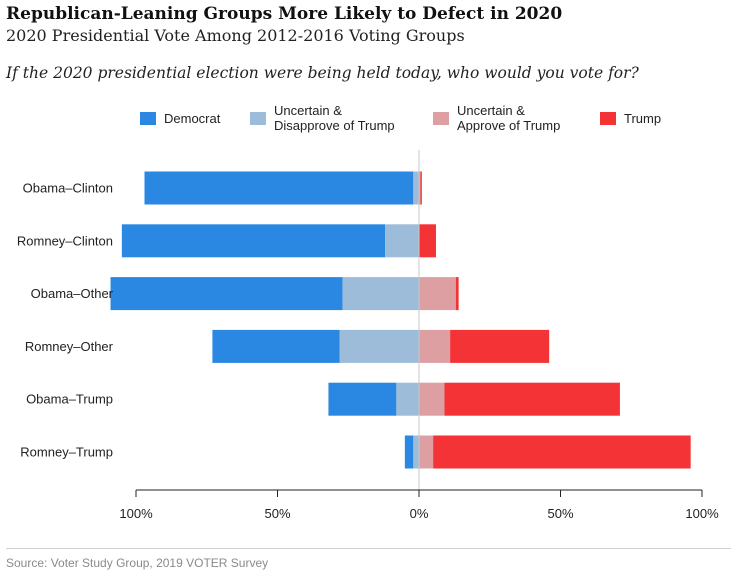 This screenshot has width=739, height=577. I want to click on legend-label-uncertain-approve: Uncertain & Approve of Trump, so click(509, 118).